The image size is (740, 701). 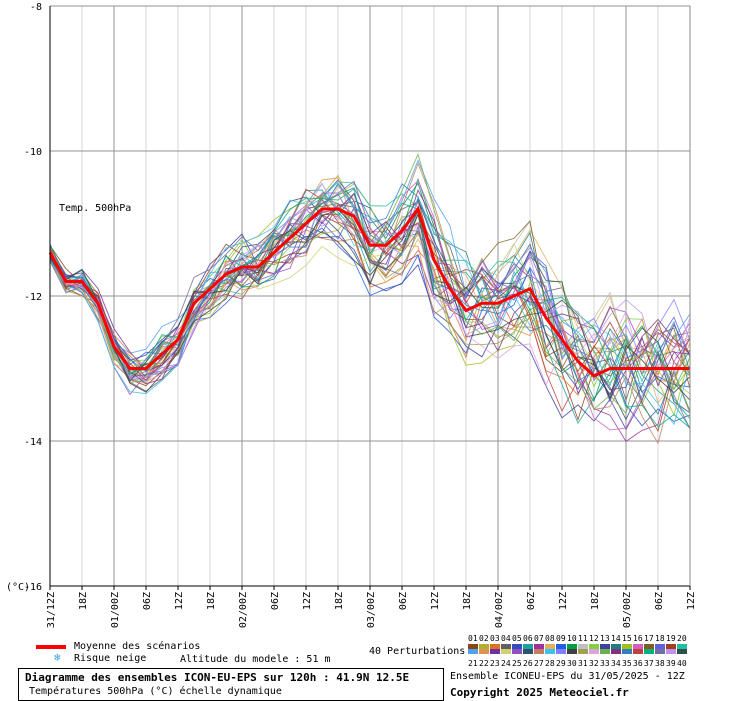 What do you see at coordinates (417, 651) in the screenshot?
I see `perturbations-label: 40 Perturbations` at bounding box center [417, 651].